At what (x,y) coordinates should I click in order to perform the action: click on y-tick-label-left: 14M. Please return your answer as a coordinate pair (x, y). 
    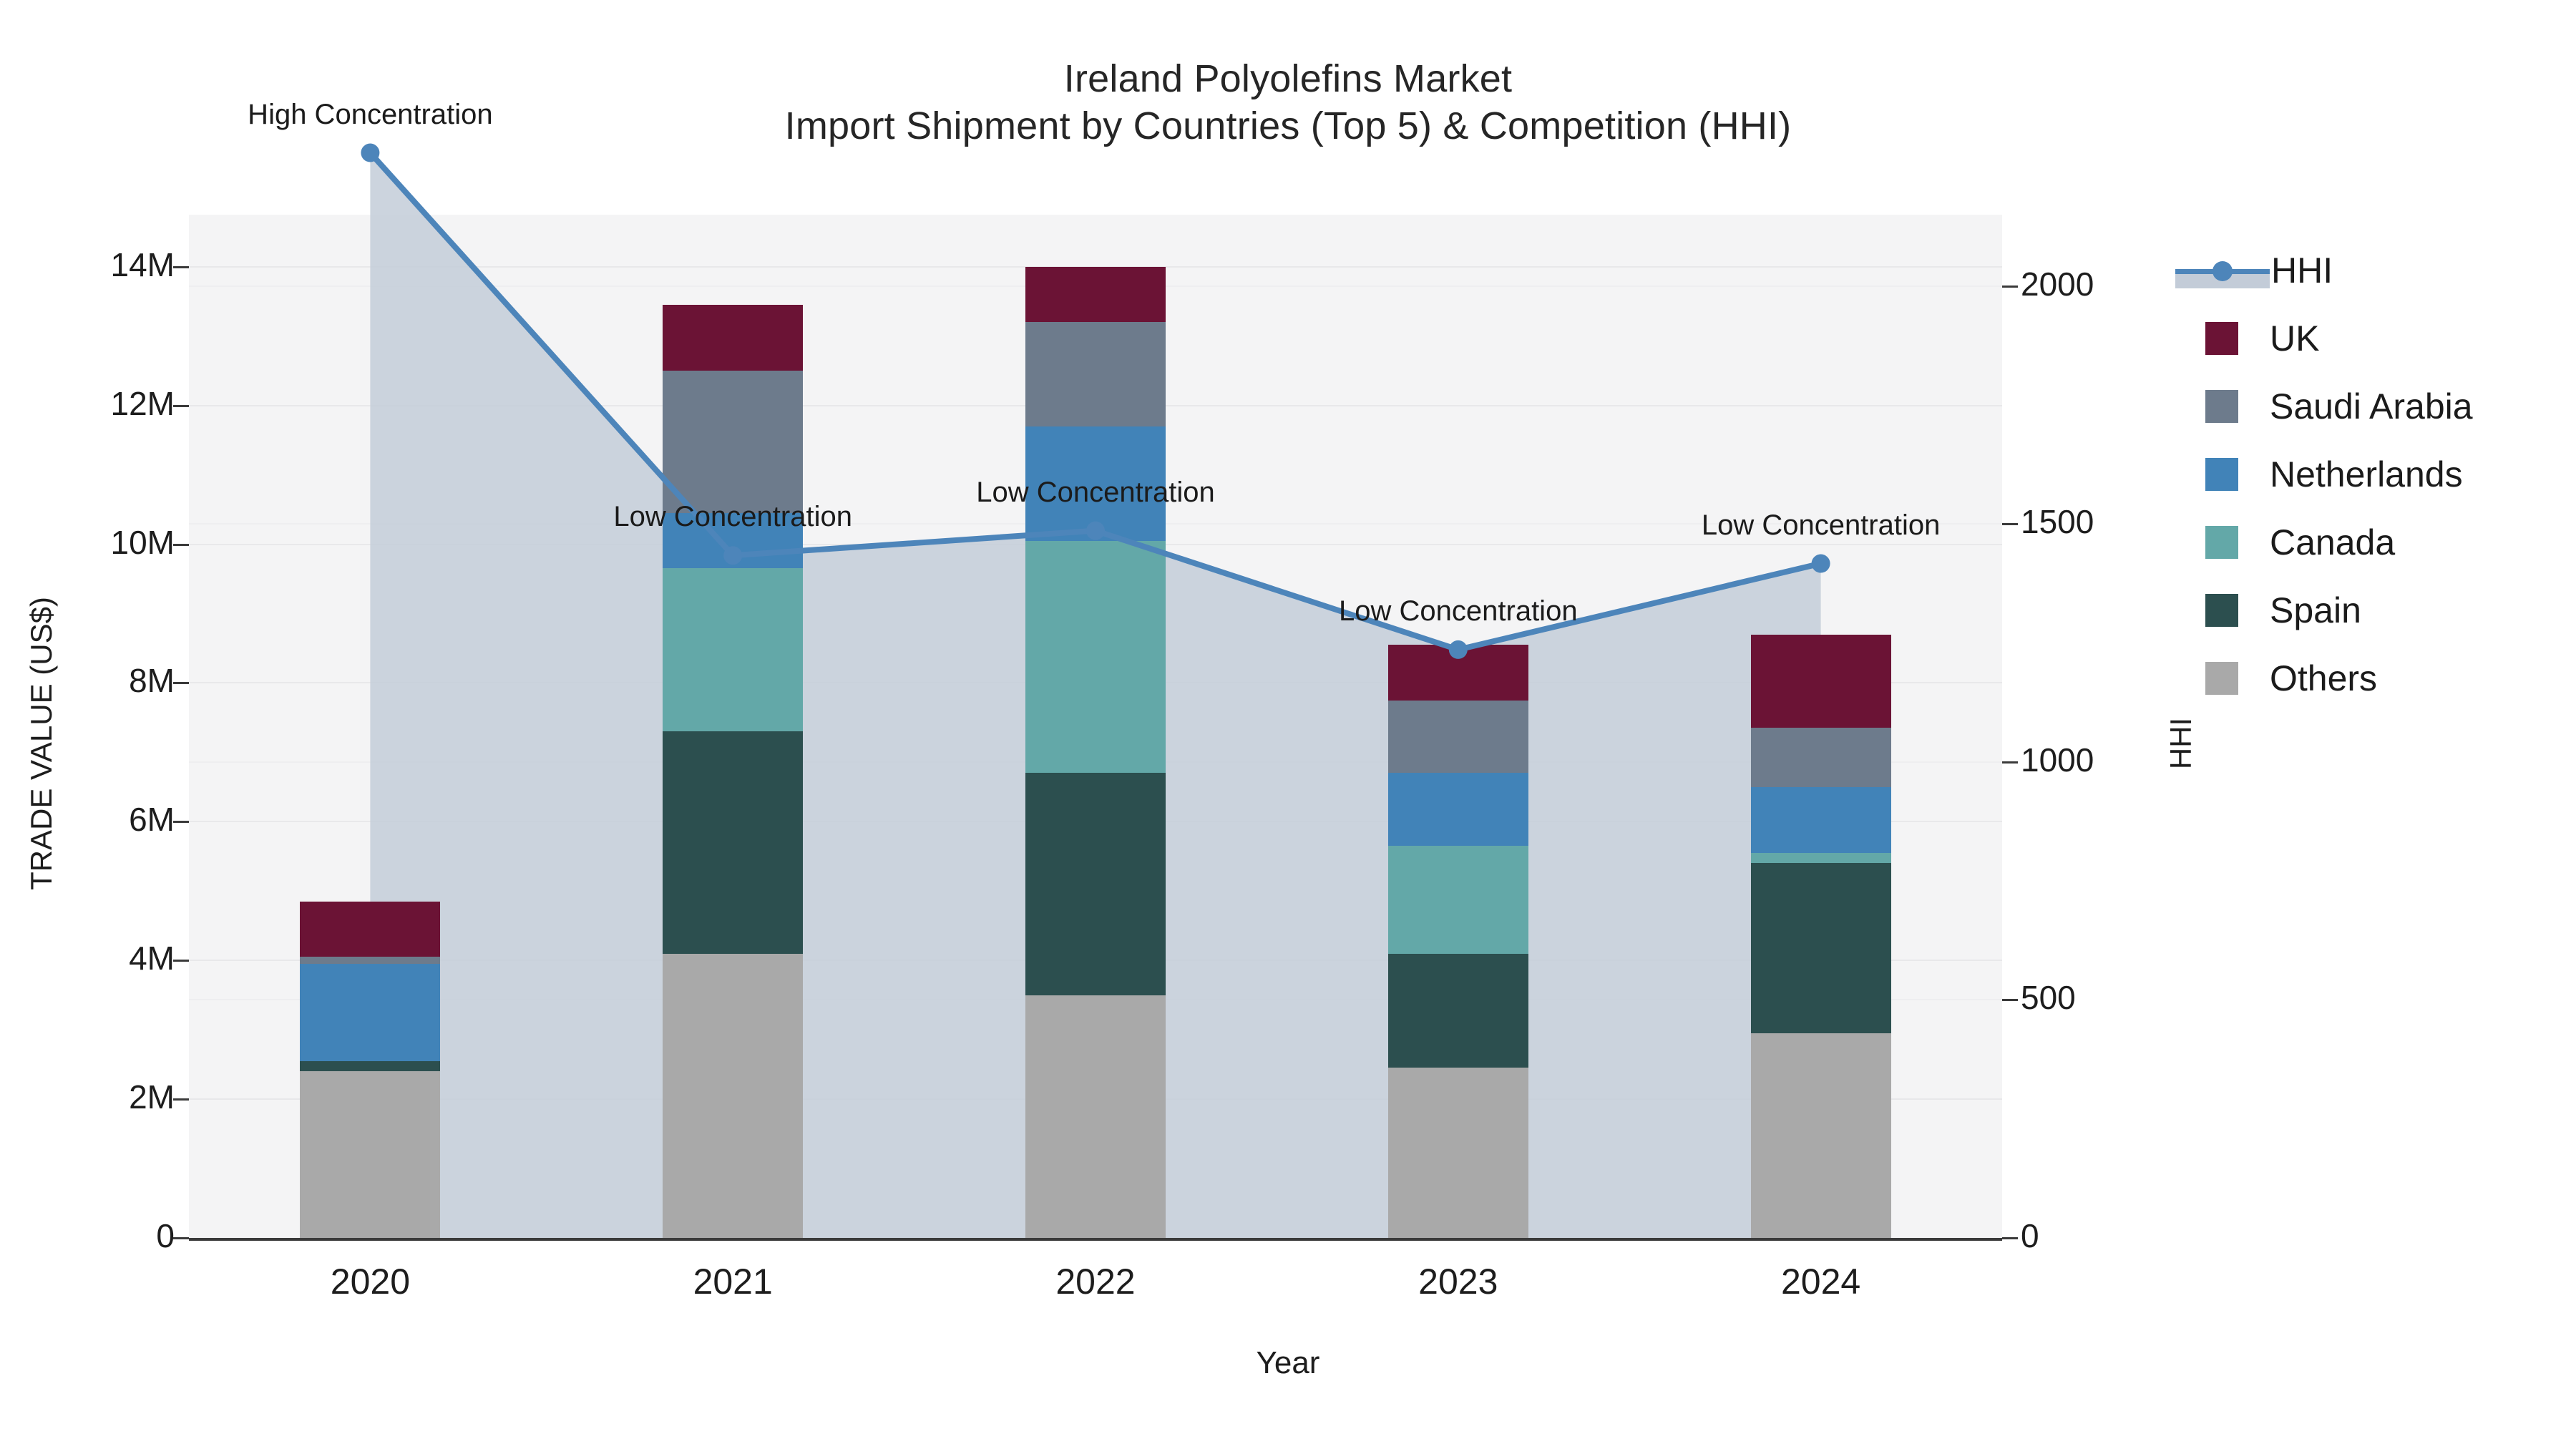
    Looking at the image, I should click on (142, 264).